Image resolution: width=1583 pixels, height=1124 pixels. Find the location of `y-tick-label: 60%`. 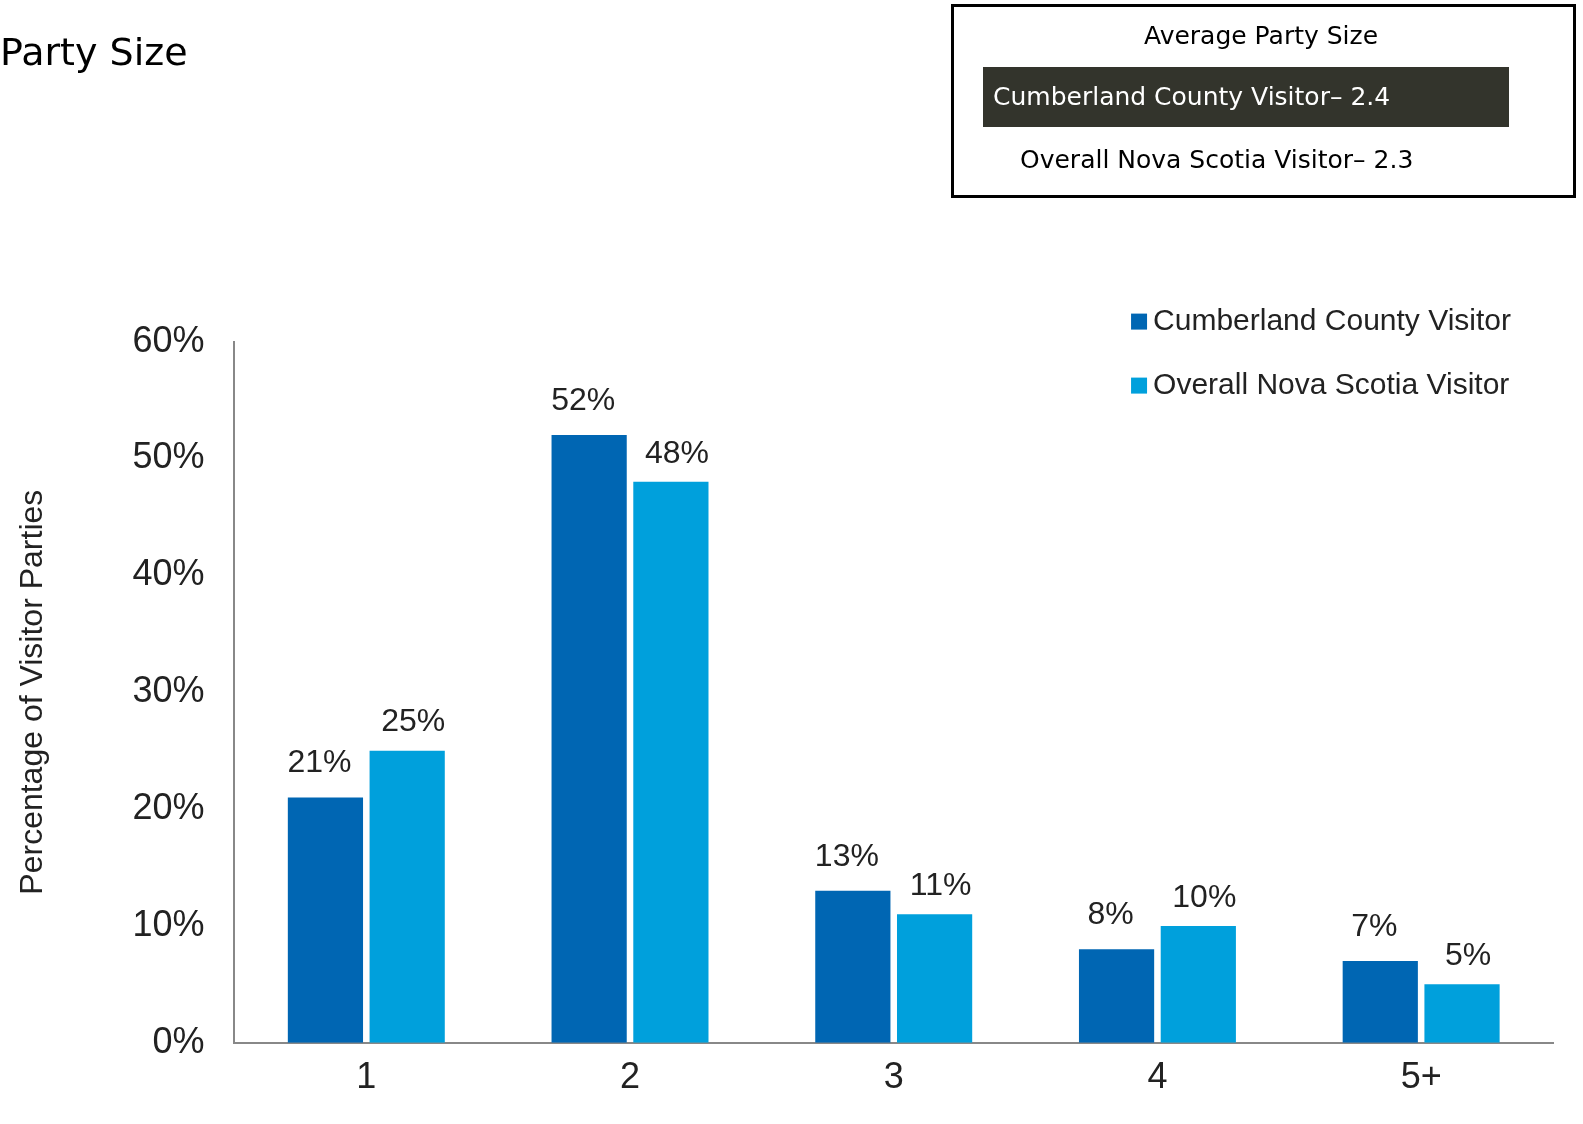

y-tick-label: 60% is located at coordinates (168, 339).